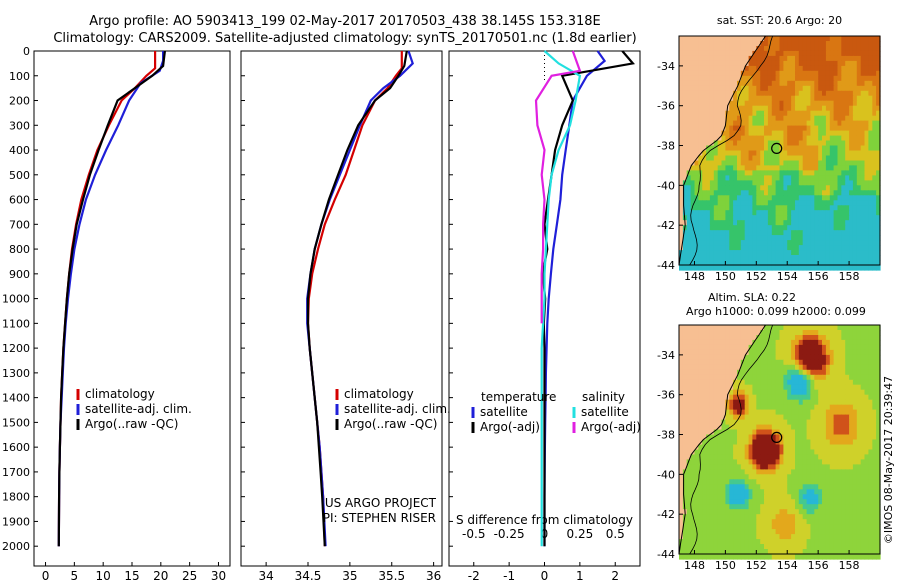 The height and width of the screenshot is (584, 900). Describe the element at coordinates (131, 424) in the screenshot. I see `legend-entry: Argo(..raw -QC)` at that location.